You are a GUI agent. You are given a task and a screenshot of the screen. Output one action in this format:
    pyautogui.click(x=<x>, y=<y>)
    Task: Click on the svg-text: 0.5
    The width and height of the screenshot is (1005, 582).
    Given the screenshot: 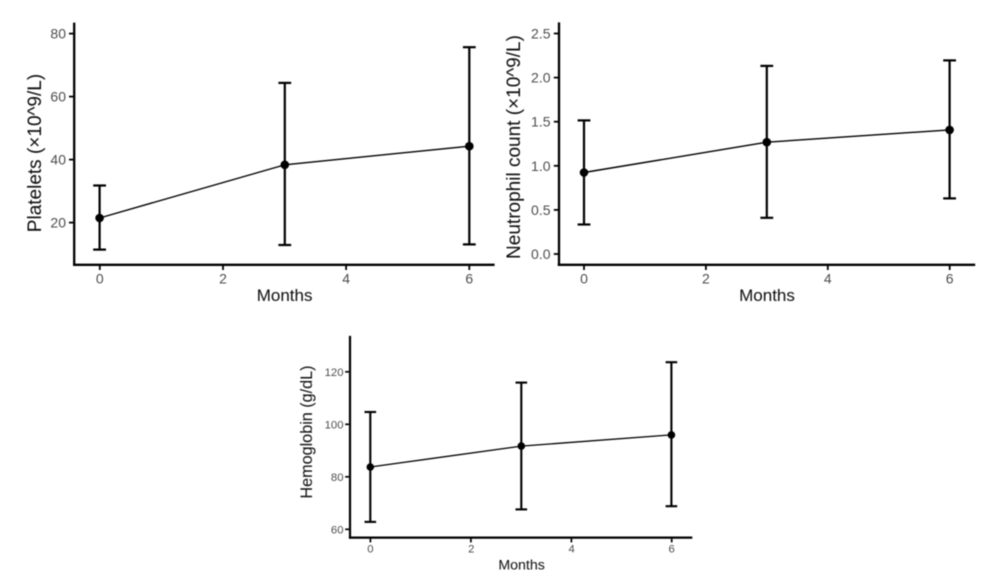 What is the action you would take?
    pyautogui.click(x=541, y=210)
    